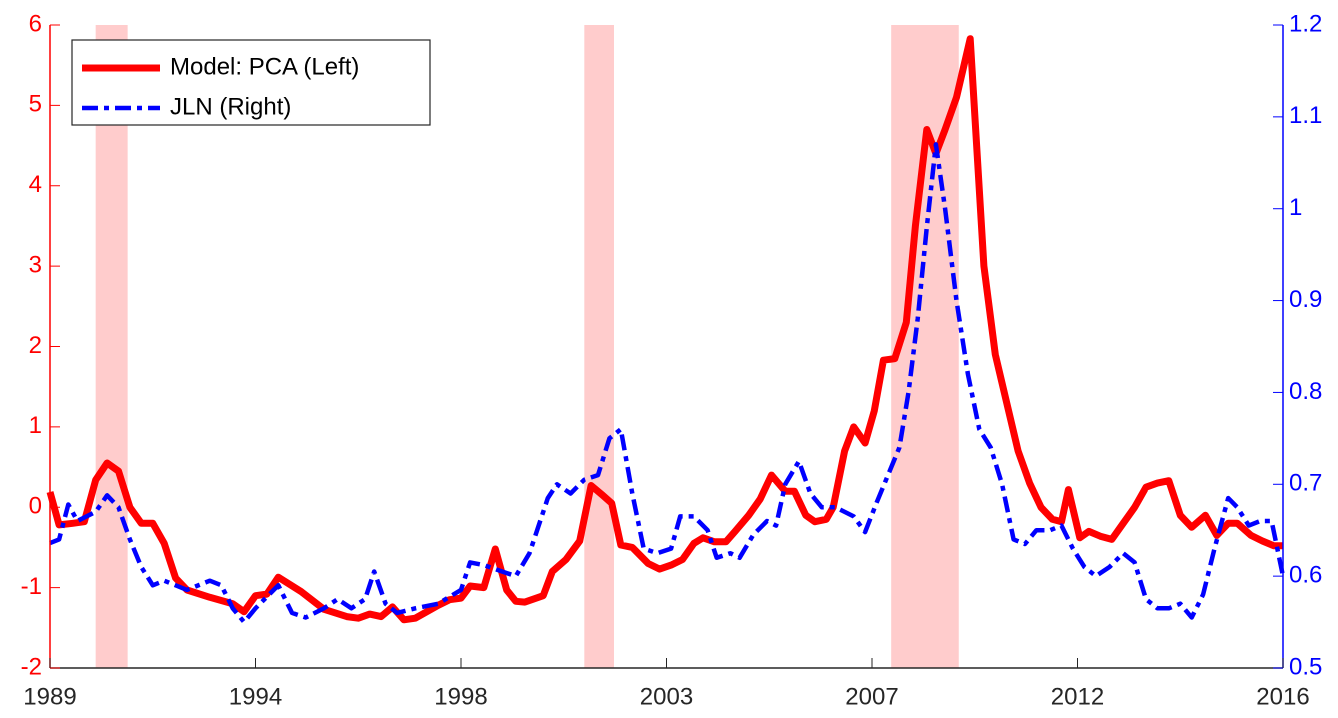 This screenshot has height=718, width=1338. Describe the element at coordinates (35, 104) in the screenshot. I see `y-tick-label: 5` at that location.